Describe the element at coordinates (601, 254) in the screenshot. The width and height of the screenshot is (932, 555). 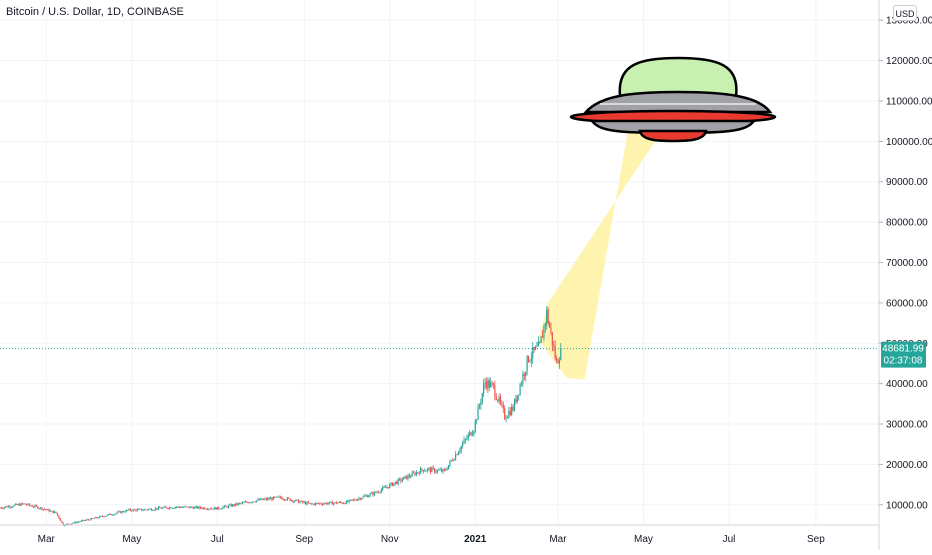
I see `ufo-tractor-beam` at that location.